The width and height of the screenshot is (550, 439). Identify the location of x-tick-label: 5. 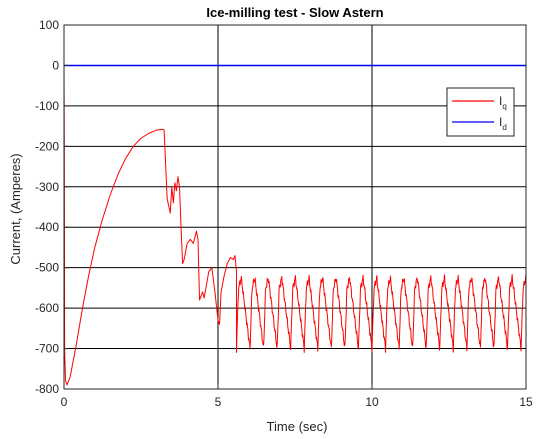
(218, 402).